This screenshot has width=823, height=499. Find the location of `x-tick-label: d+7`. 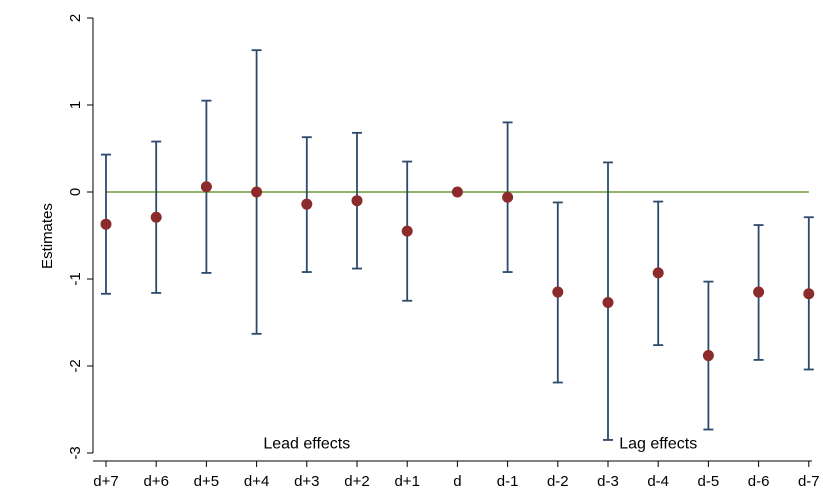

x-tick-label: d+7 is located at coordinates (105, 481).